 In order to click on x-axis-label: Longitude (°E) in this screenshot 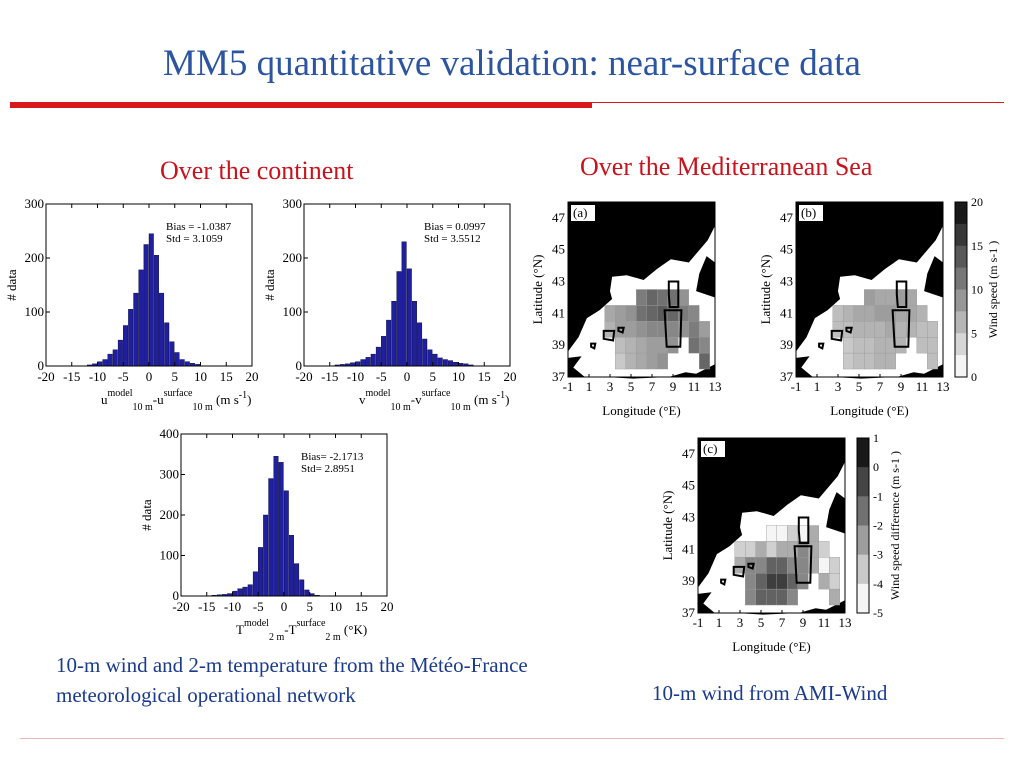, I will do `click(641, 410)`.